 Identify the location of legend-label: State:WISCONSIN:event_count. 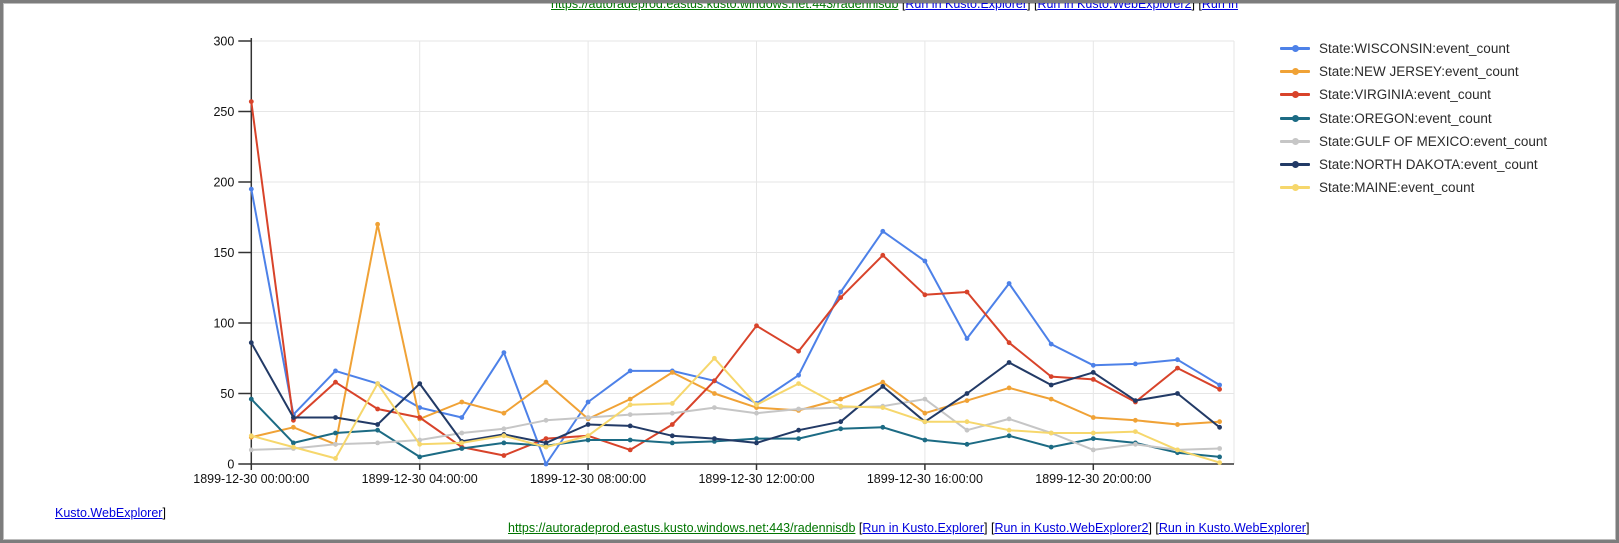
(1414, 49).